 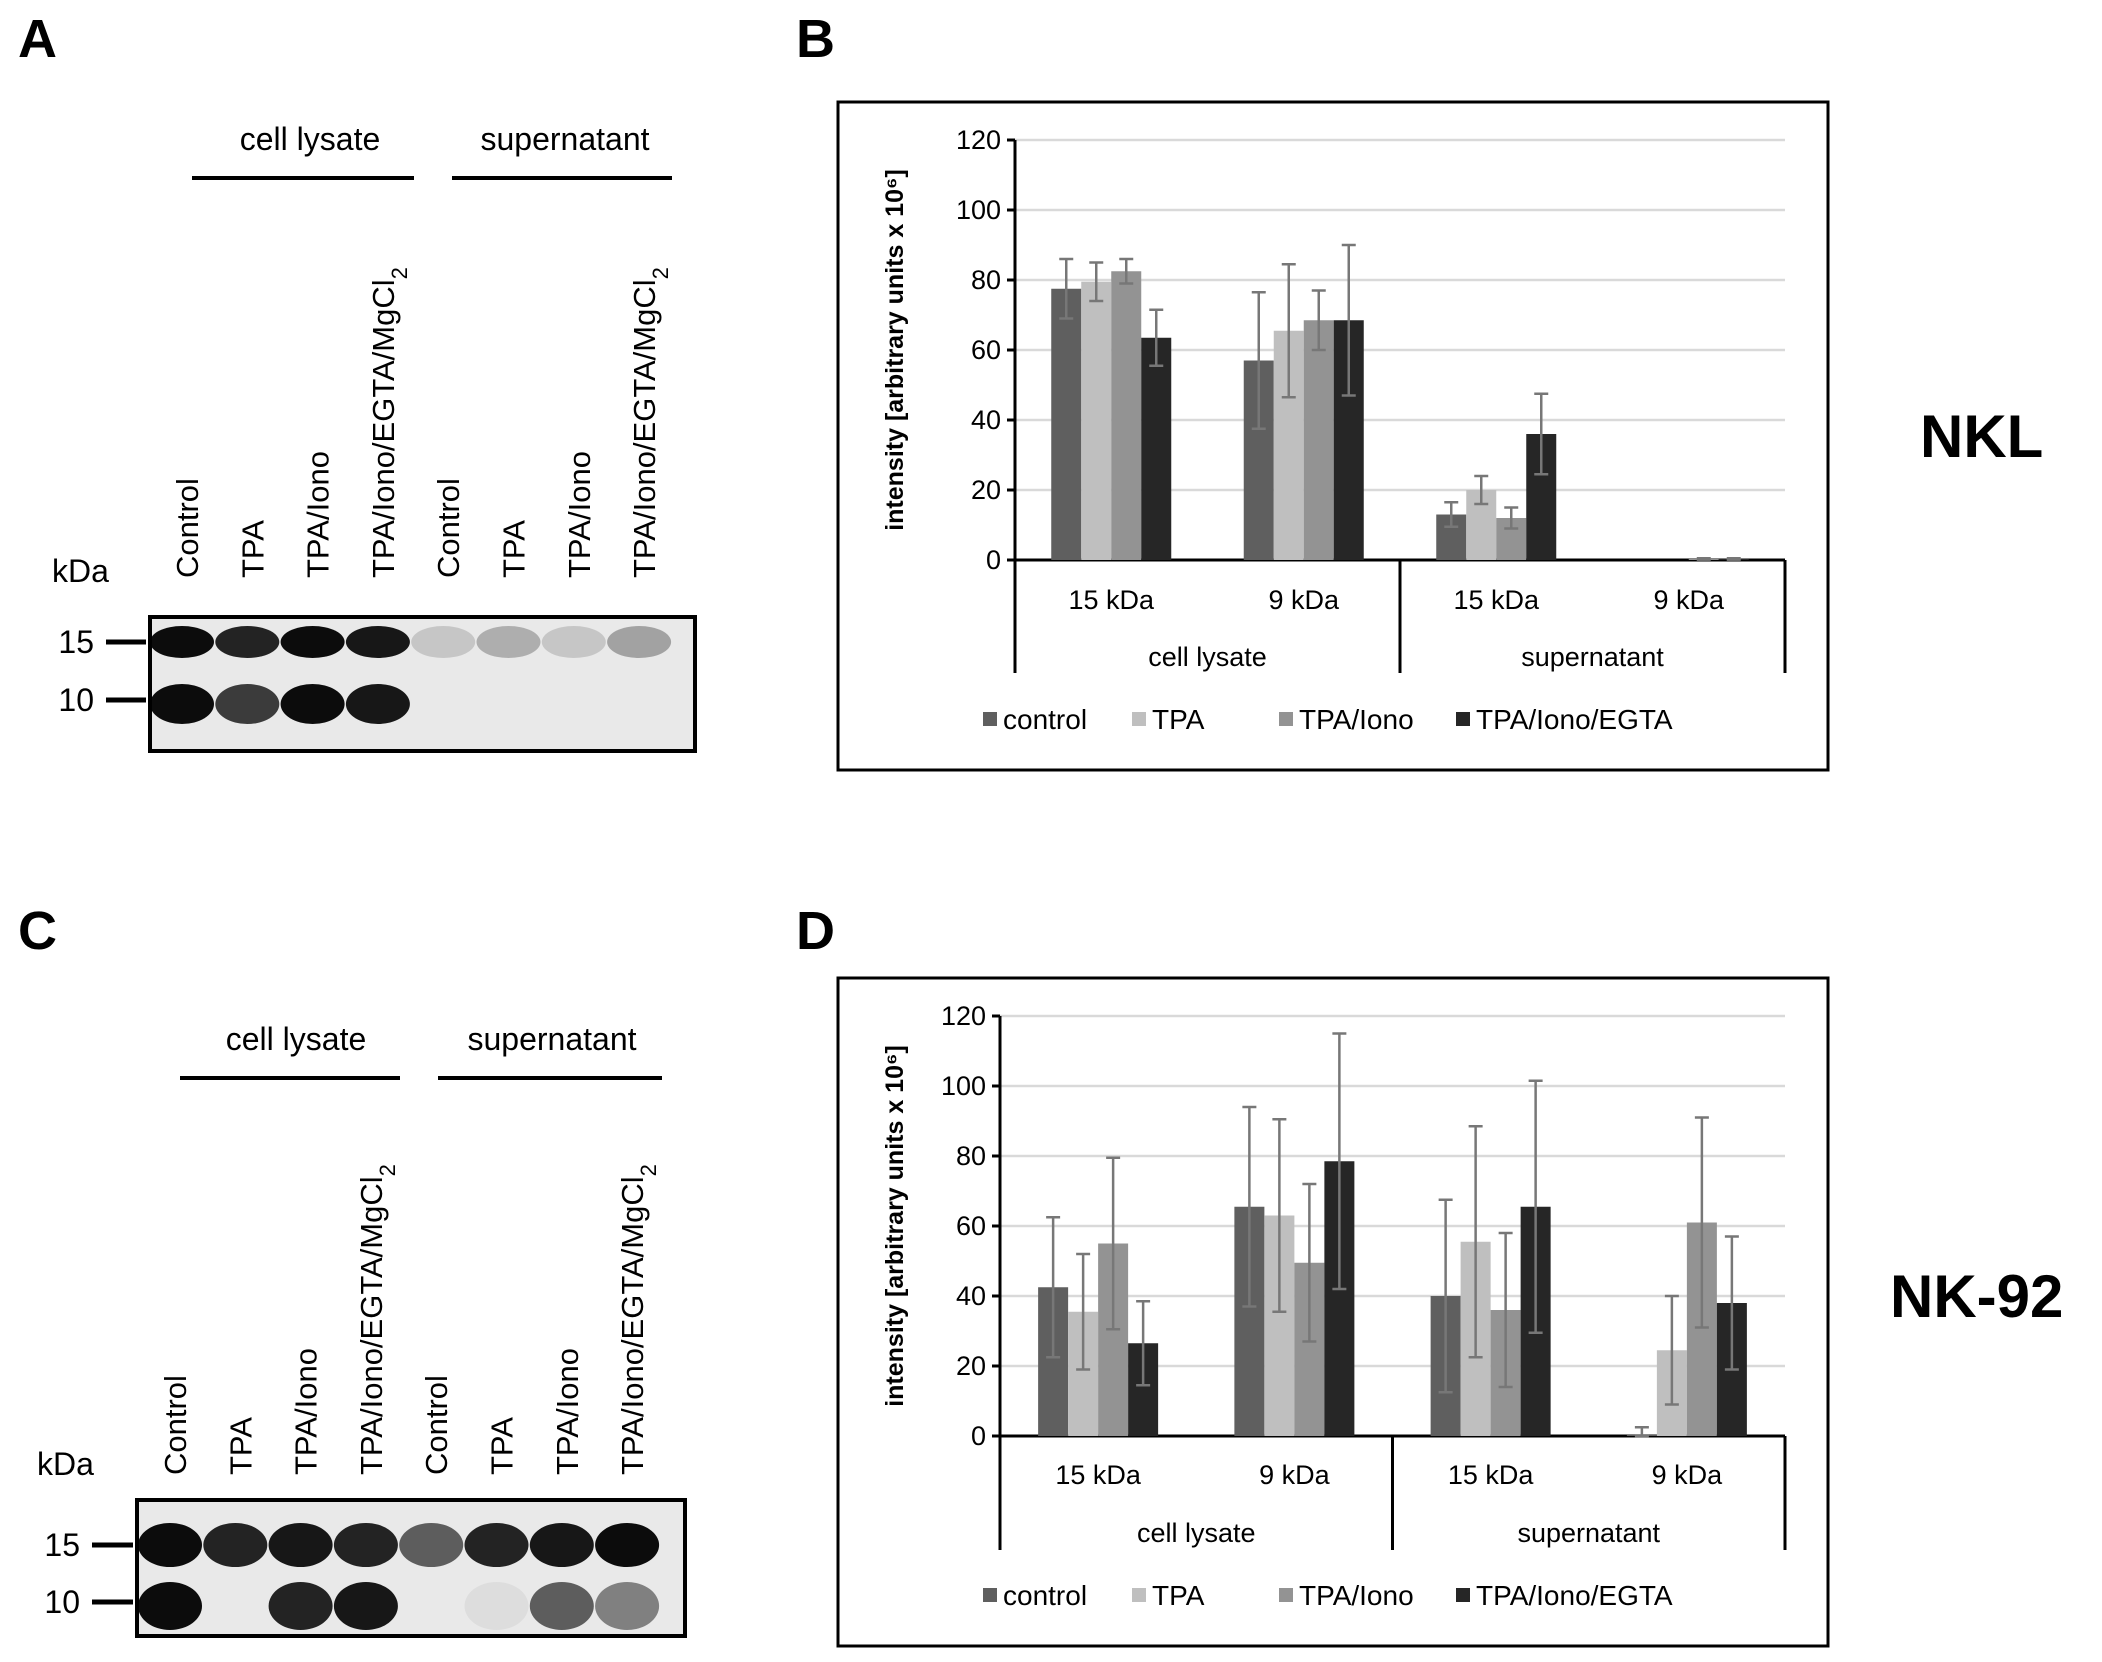 I want to click on cell-line-label-nk92: NK-92, so click(x=1977, y=1296).